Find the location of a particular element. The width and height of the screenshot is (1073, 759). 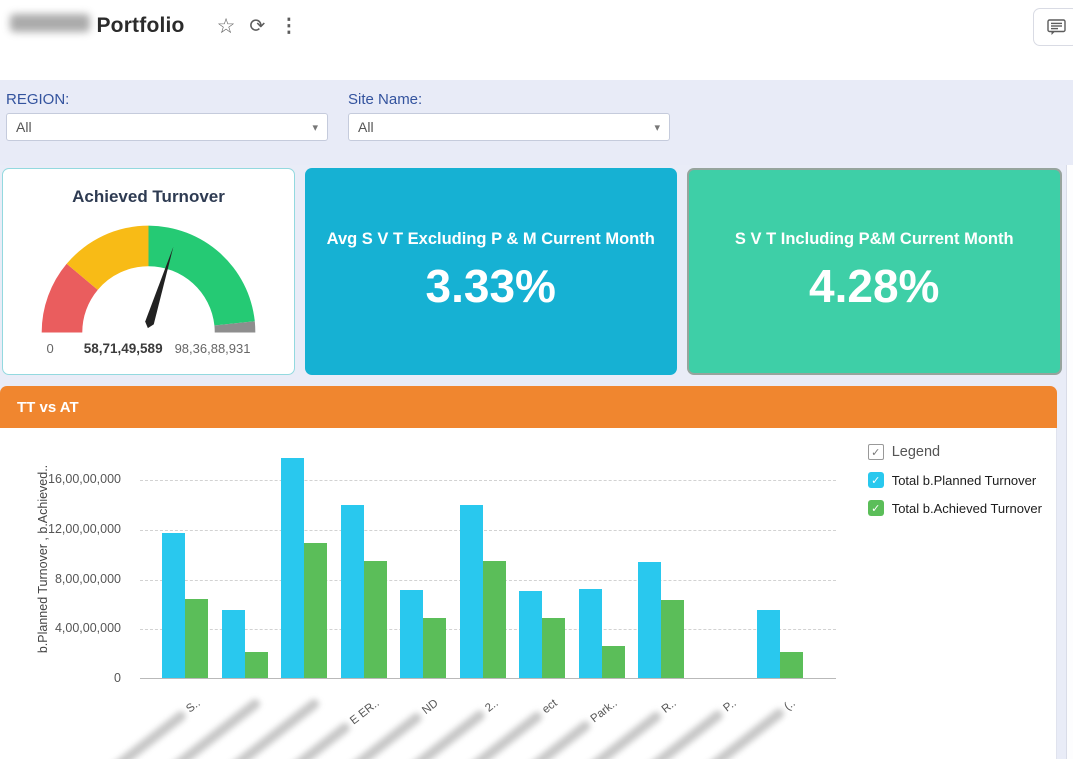

legend-item-achieved-turnover: ✓ Total b.Achieved Turnover is located at coordinates (954, 508).